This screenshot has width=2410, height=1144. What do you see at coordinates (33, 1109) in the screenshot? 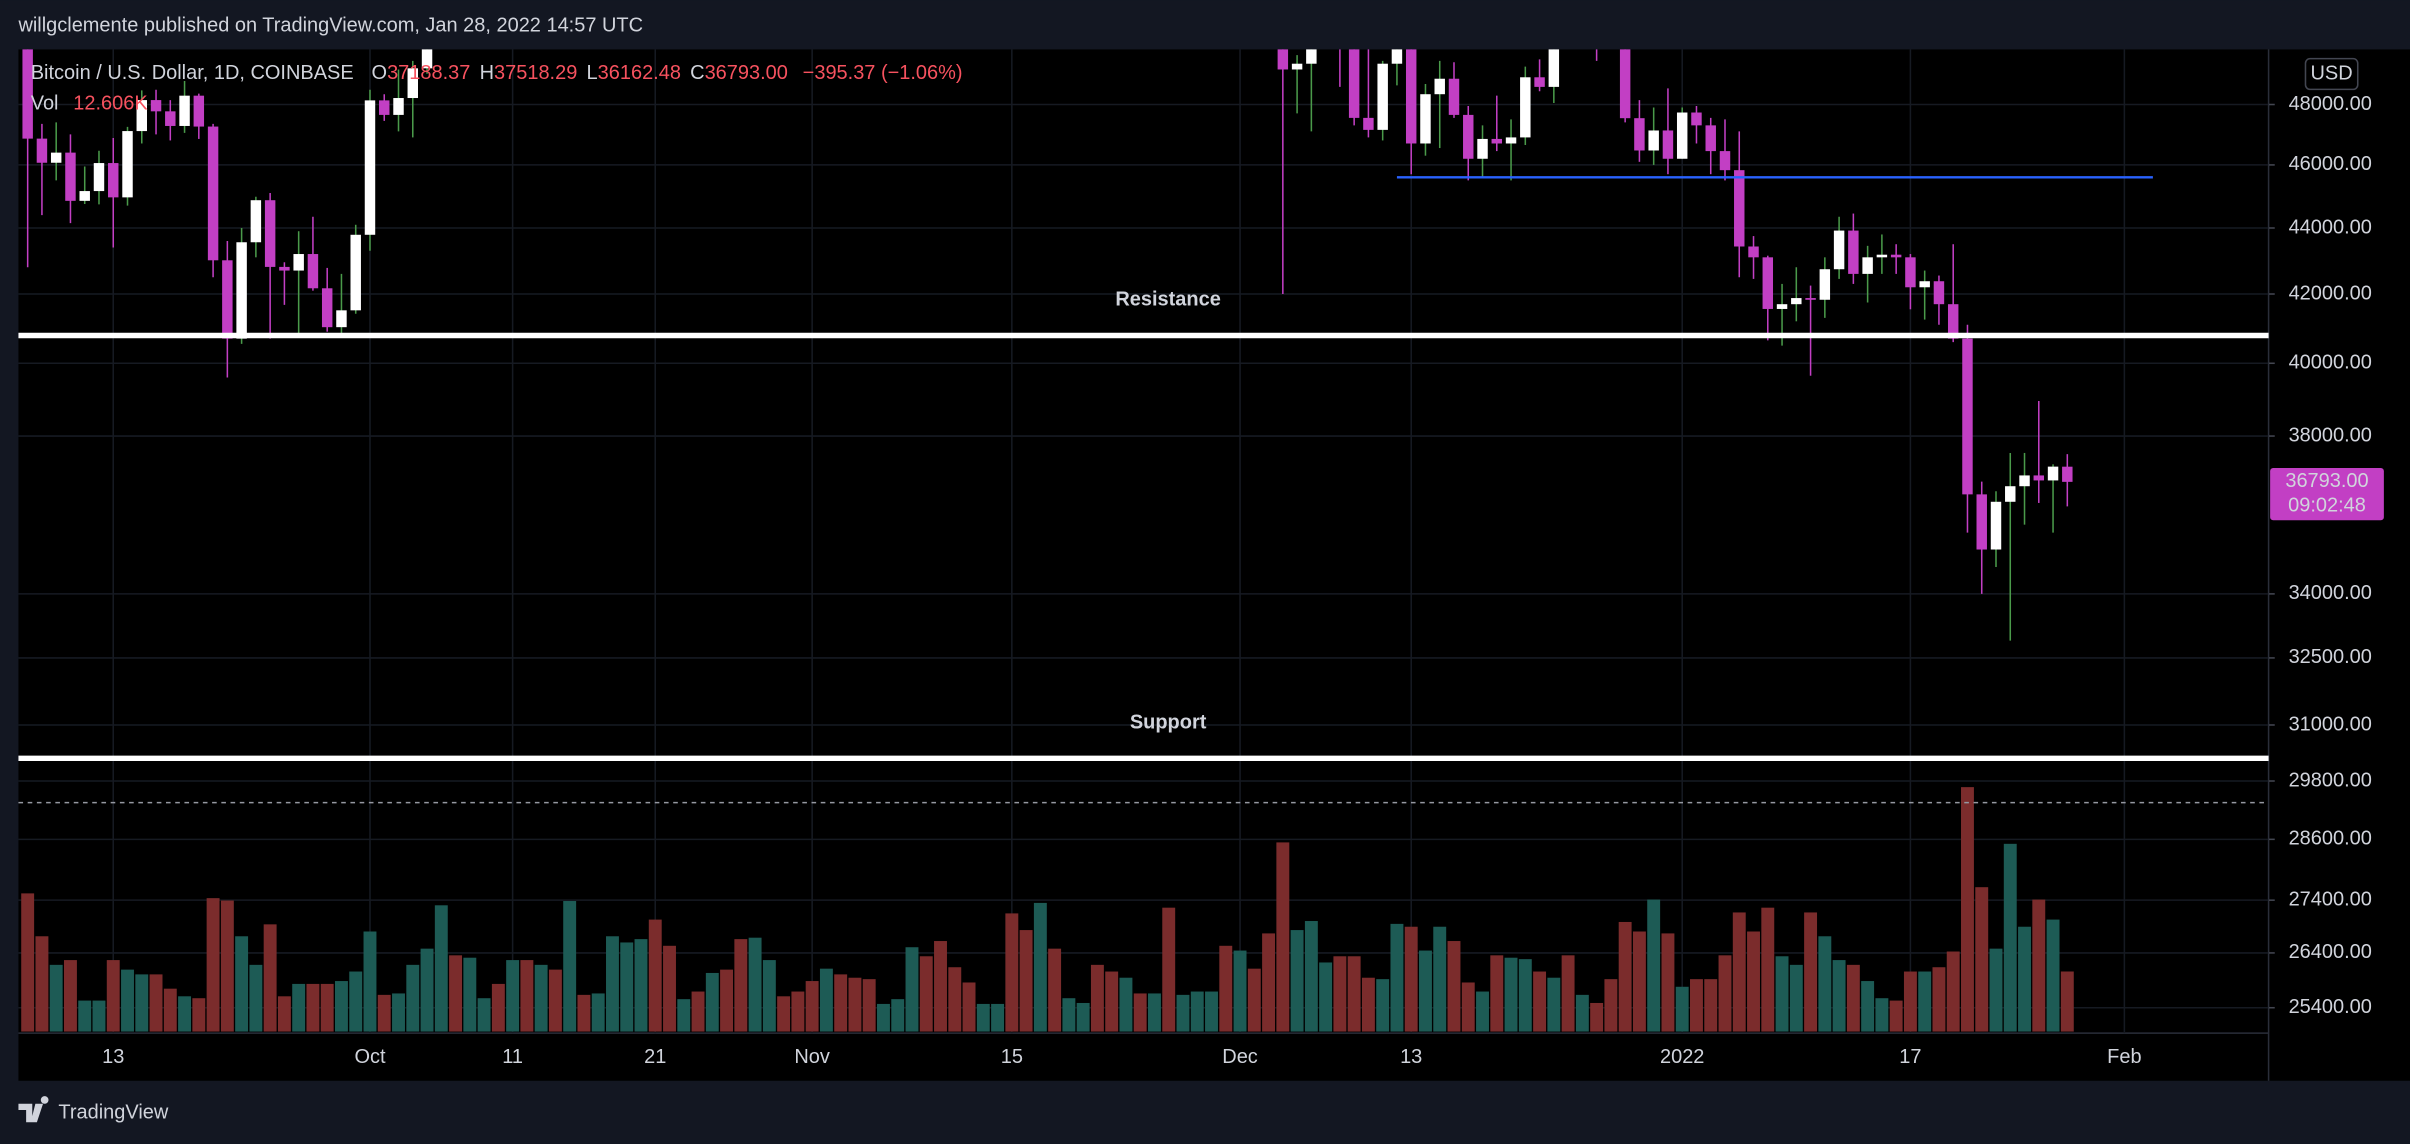
I see `logo` at bounding box center [33, 1109].